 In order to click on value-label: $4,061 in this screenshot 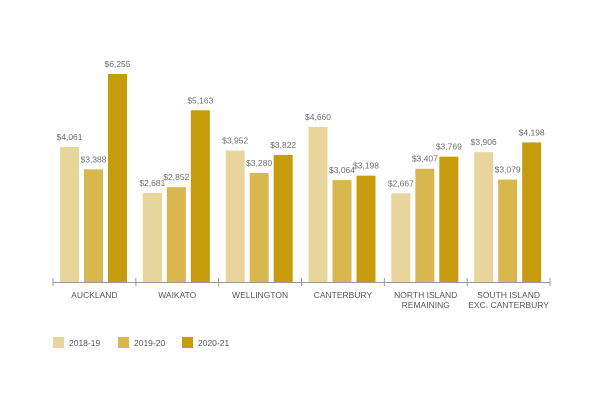, I will do `click(70, 137)`.